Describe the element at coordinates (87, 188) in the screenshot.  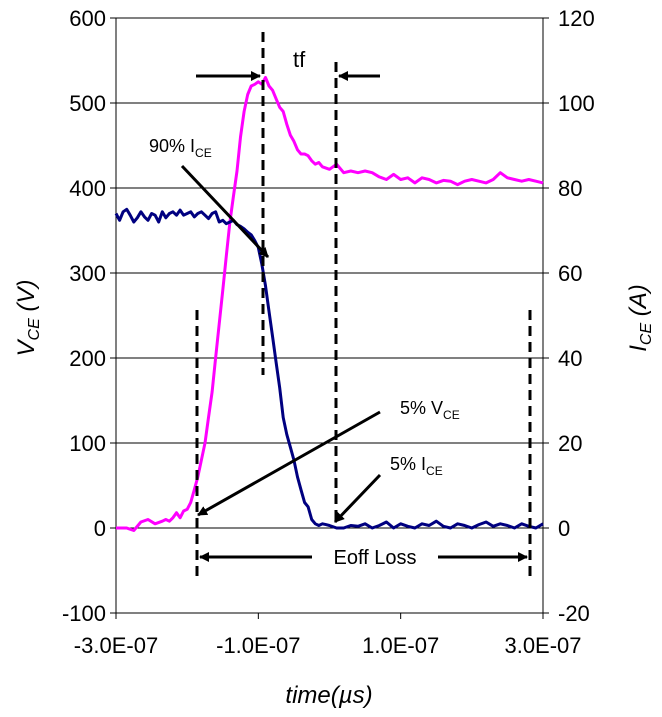
I see `y-left-tick-label: 400` at that location.